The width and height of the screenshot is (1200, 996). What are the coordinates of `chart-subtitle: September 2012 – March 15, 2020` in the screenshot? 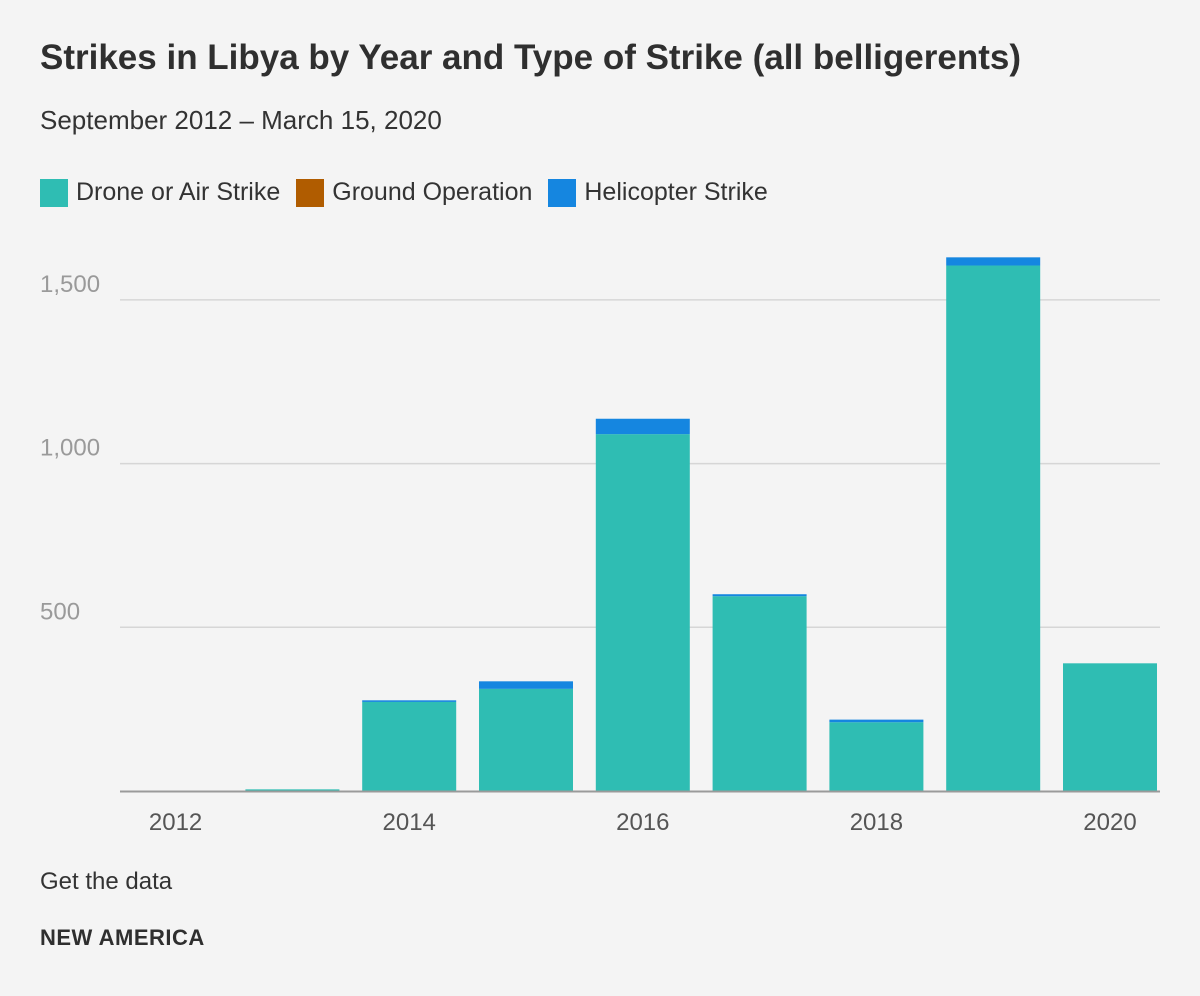 It's located at (241, 120).